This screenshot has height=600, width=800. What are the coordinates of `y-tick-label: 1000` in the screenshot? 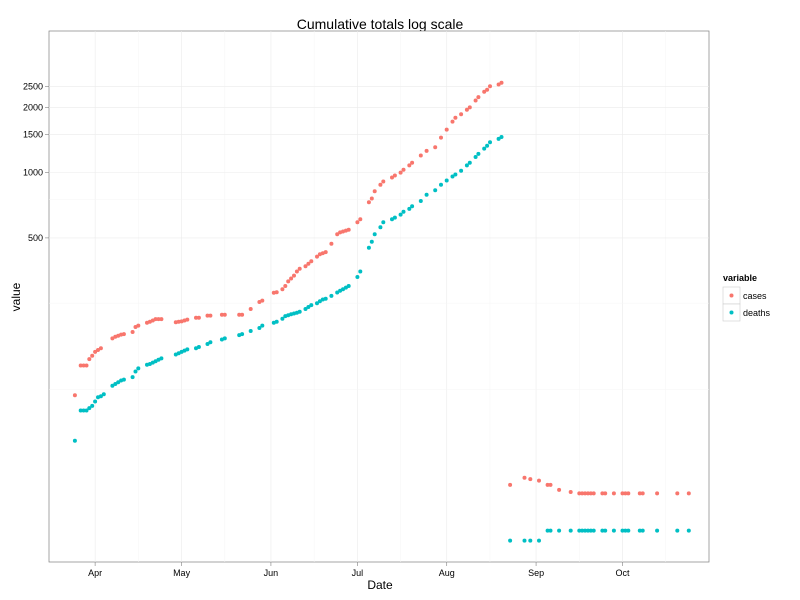 It's located at (33, 173).